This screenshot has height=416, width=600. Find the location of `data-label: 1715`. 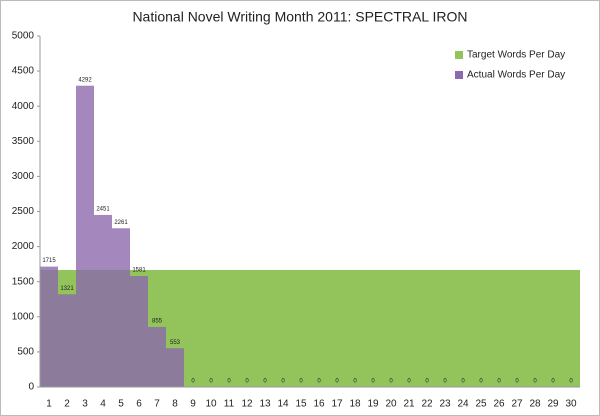

data-label: 1715 is located at coordinates (49, 261).